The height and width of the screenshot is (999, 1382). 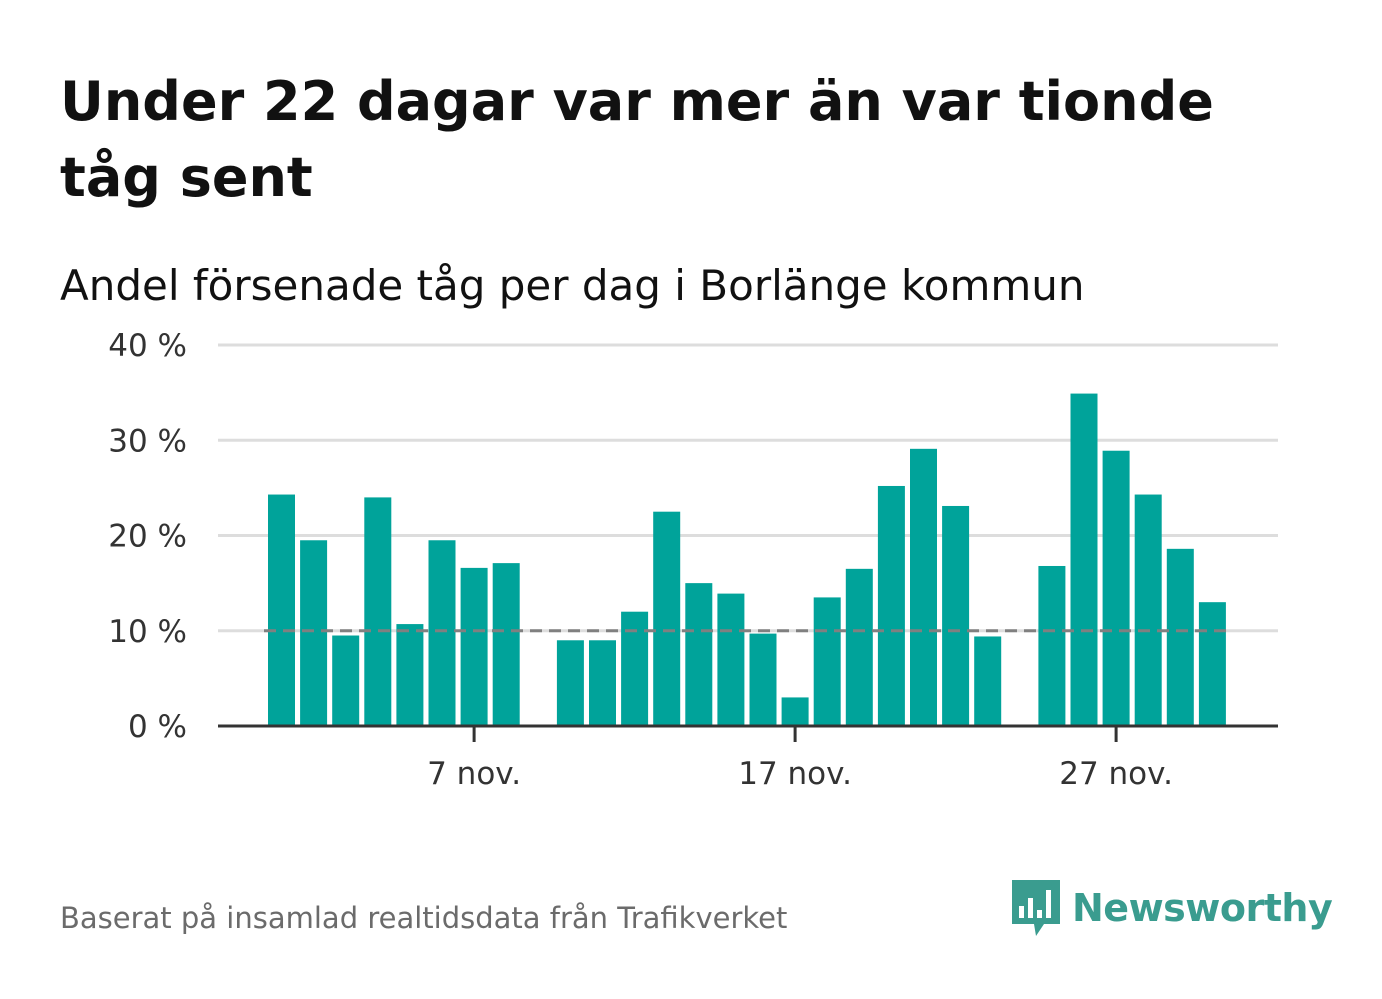 What do you see at coordinates (147, 632) in the screenshot?
I see `y-tick-label: 10 %` at bounding box center [147, 632].